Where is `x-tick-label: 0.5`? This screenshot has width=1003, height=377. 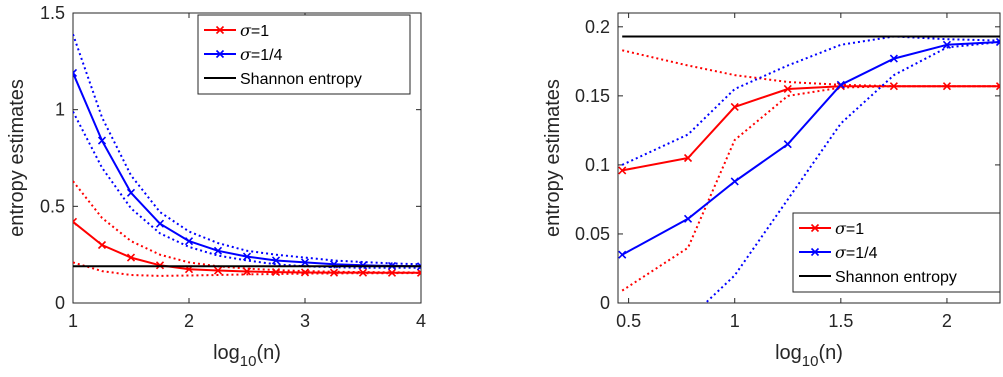 x-tick-label: 0.5 is located at coordinates (628, 321).